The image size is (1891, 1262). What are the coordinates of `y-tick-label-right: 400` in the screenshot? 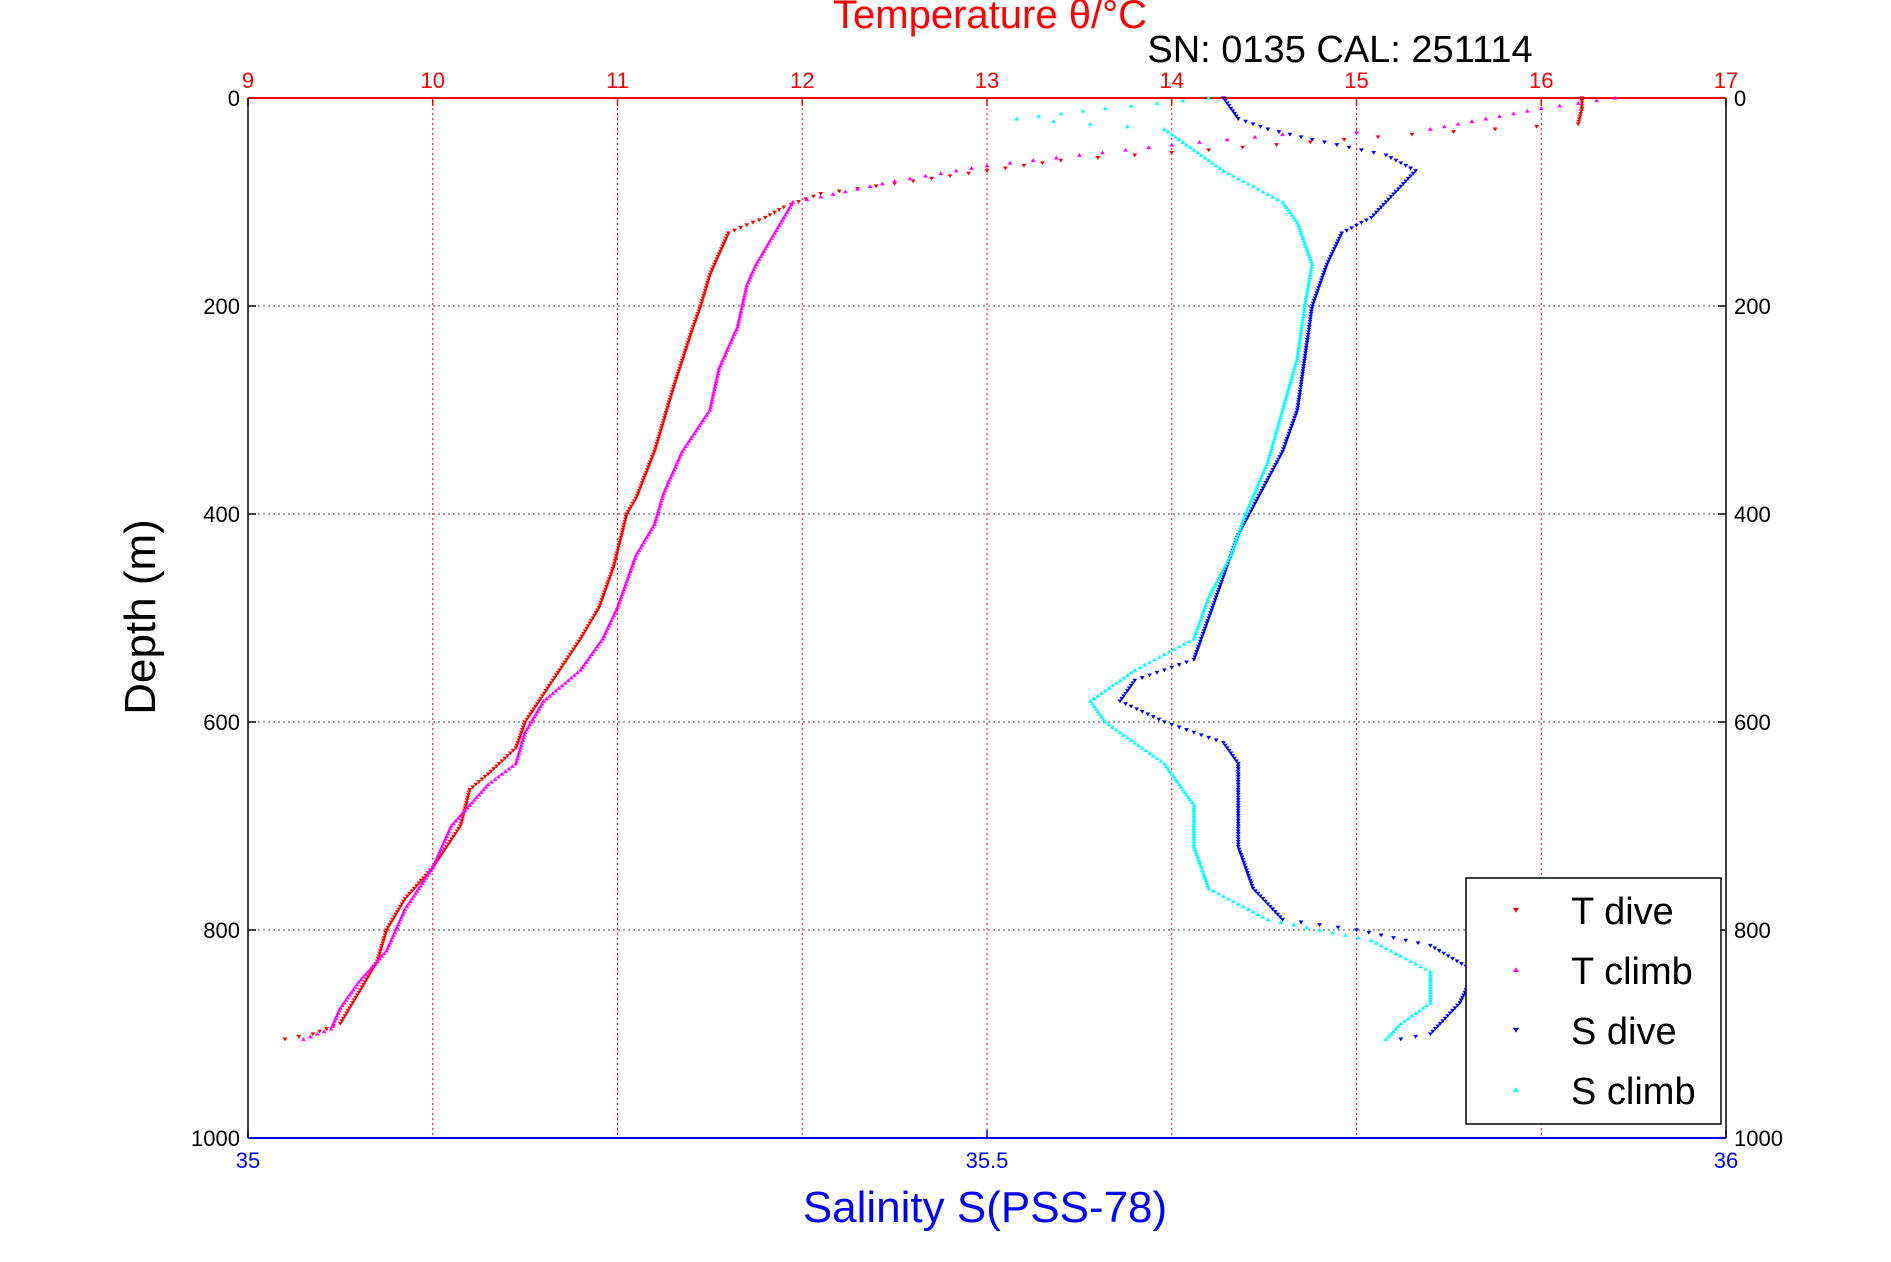 It's located at (1752, 514).